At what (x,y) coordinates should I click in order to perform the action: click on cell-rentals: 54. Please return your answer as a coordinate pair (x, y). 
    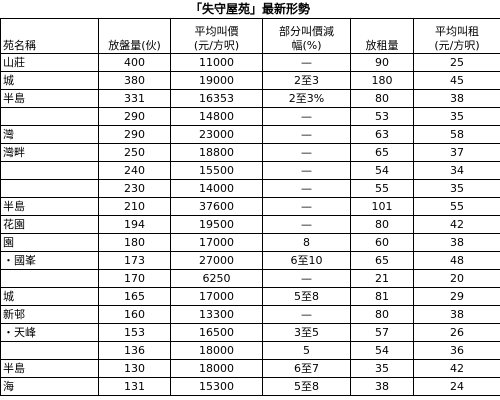
    Looking at the image, I should click on (382, 350).